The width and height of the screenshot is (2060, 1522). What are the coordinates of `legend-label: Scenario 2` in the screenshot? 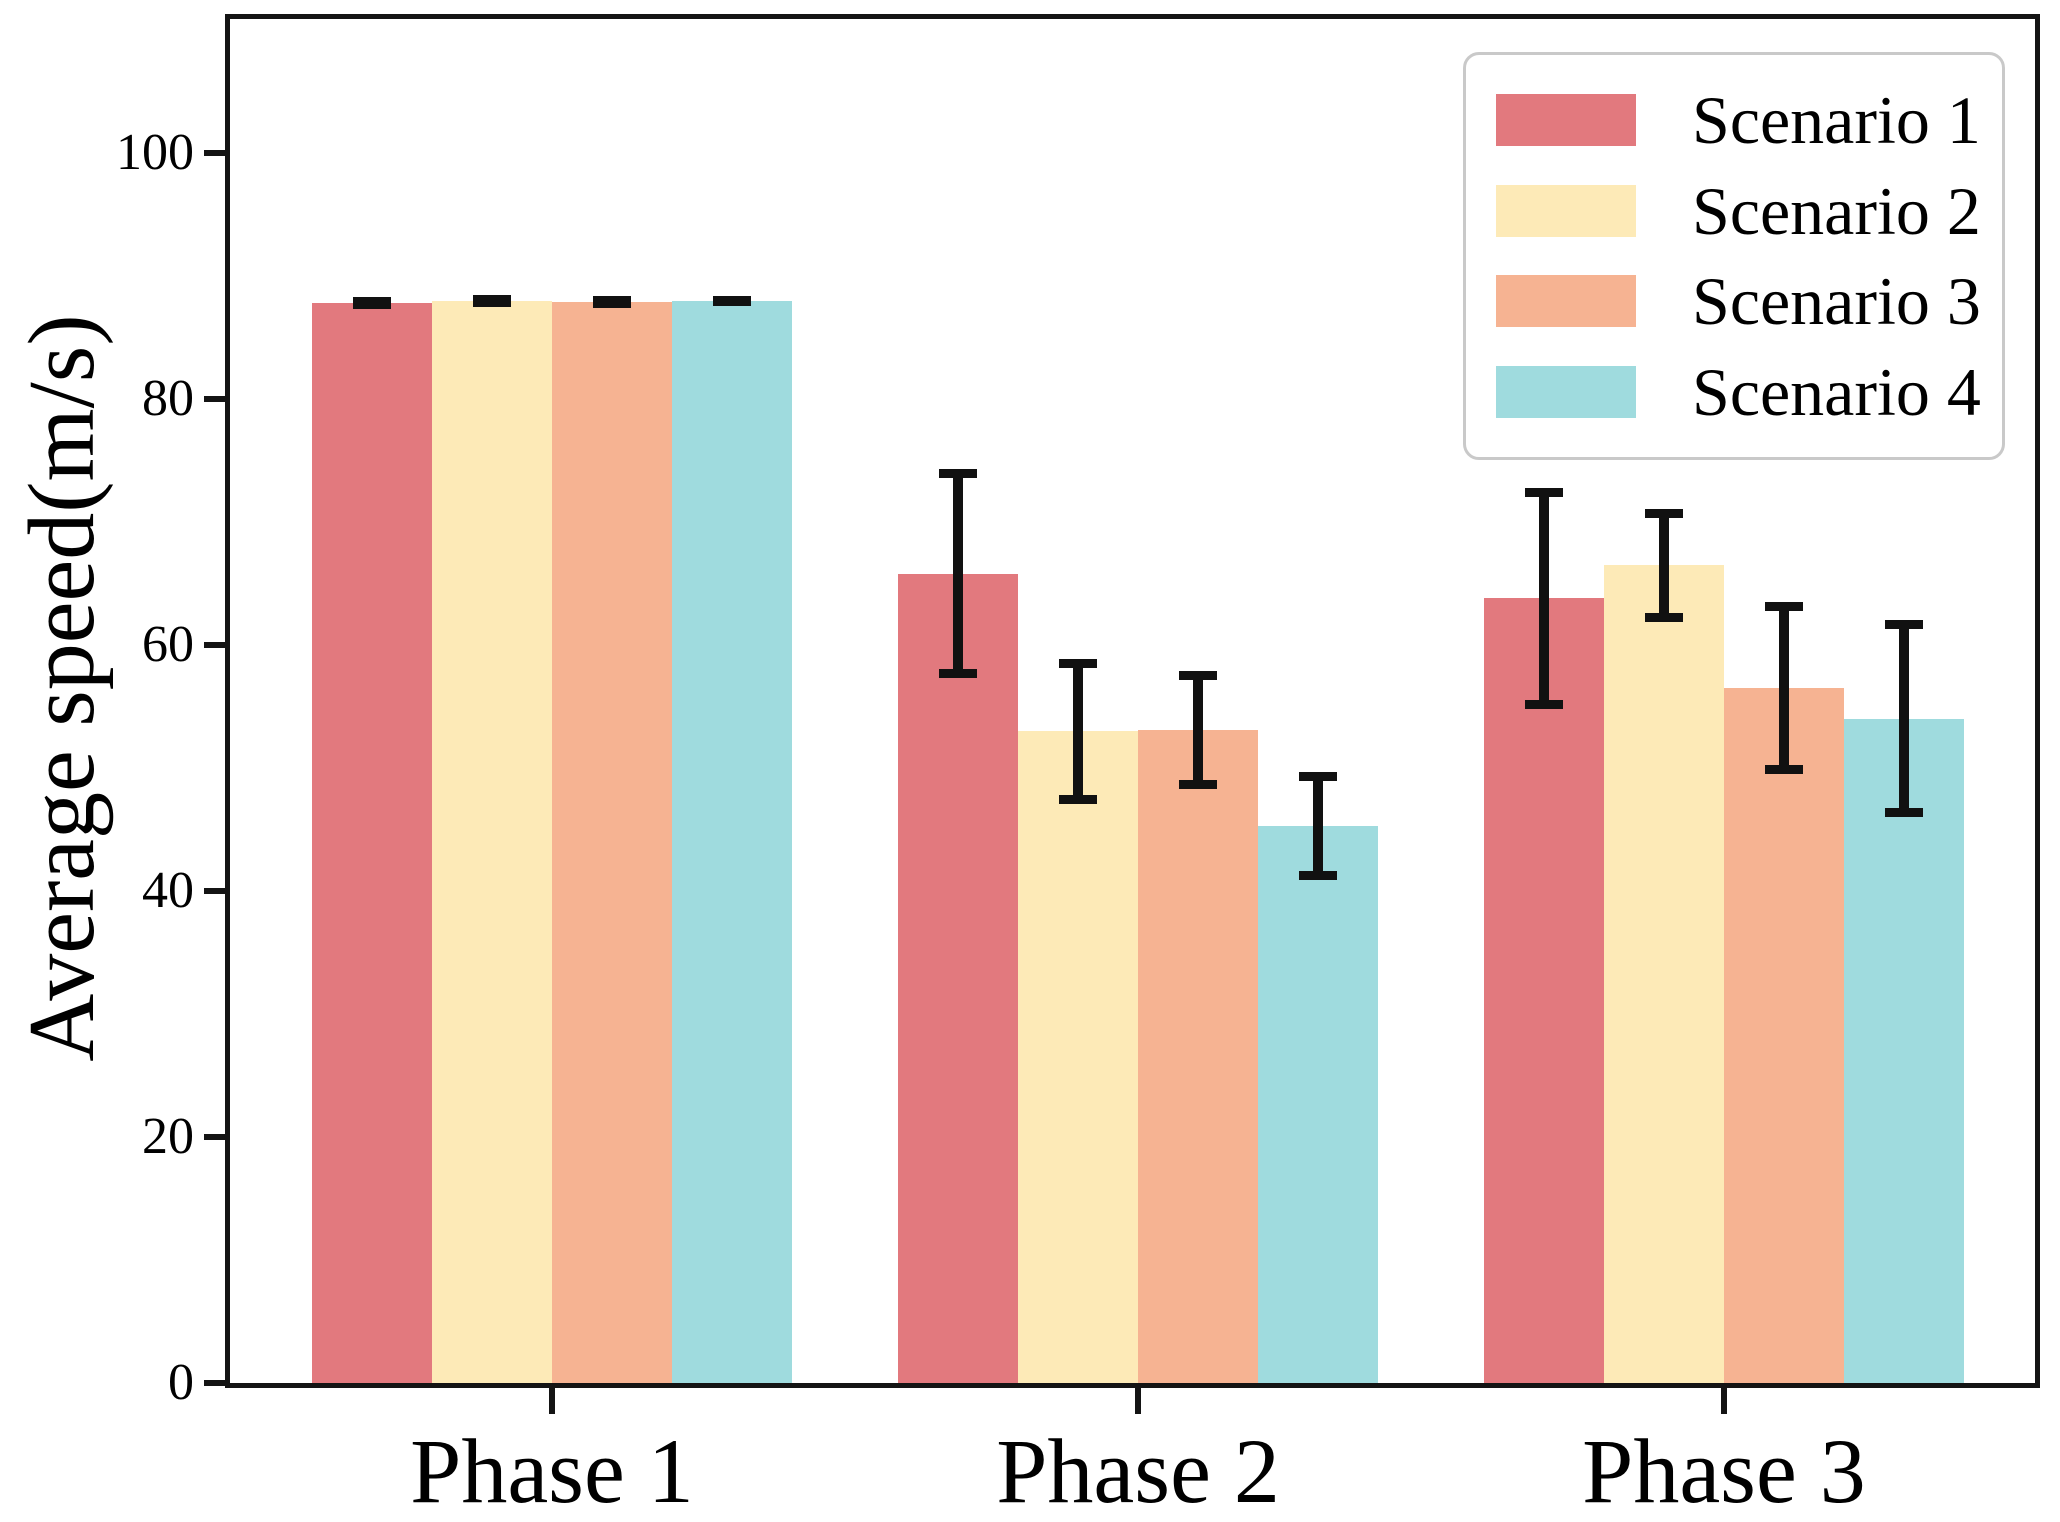 It's located at (1836, 210).